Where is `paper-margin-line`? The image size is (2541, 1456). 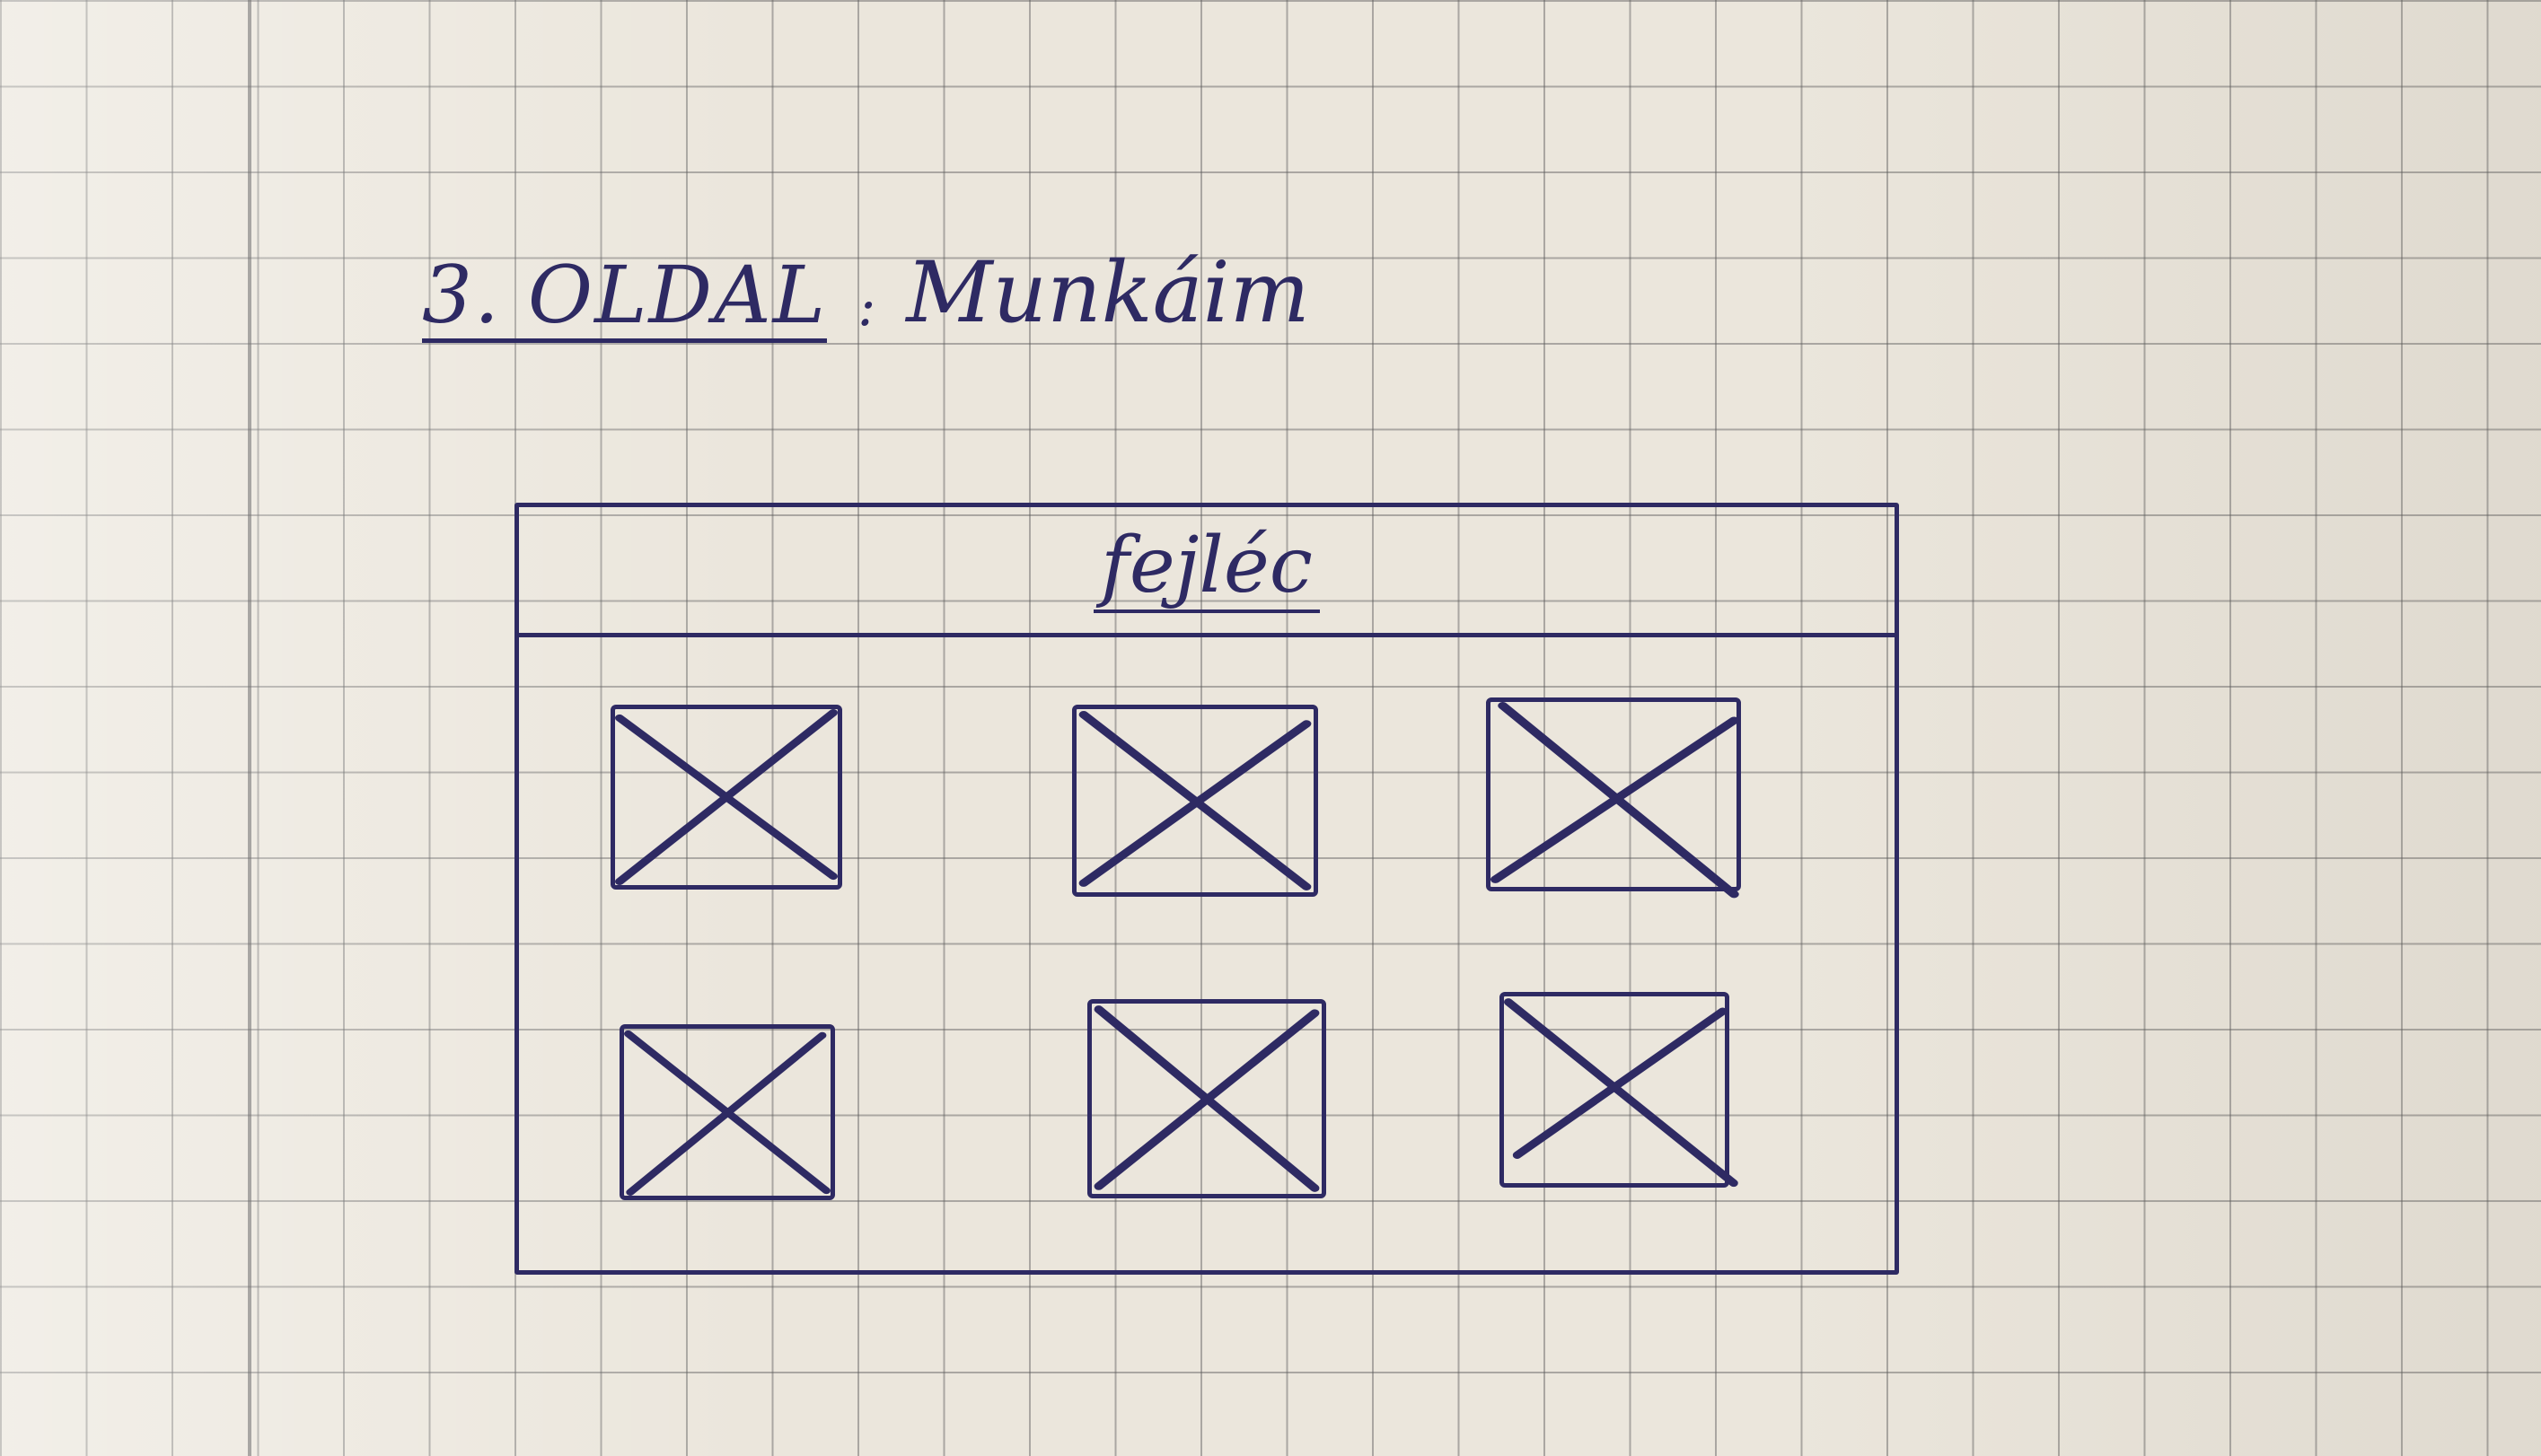 paper-margin-line is located at coordinates (249, 728).